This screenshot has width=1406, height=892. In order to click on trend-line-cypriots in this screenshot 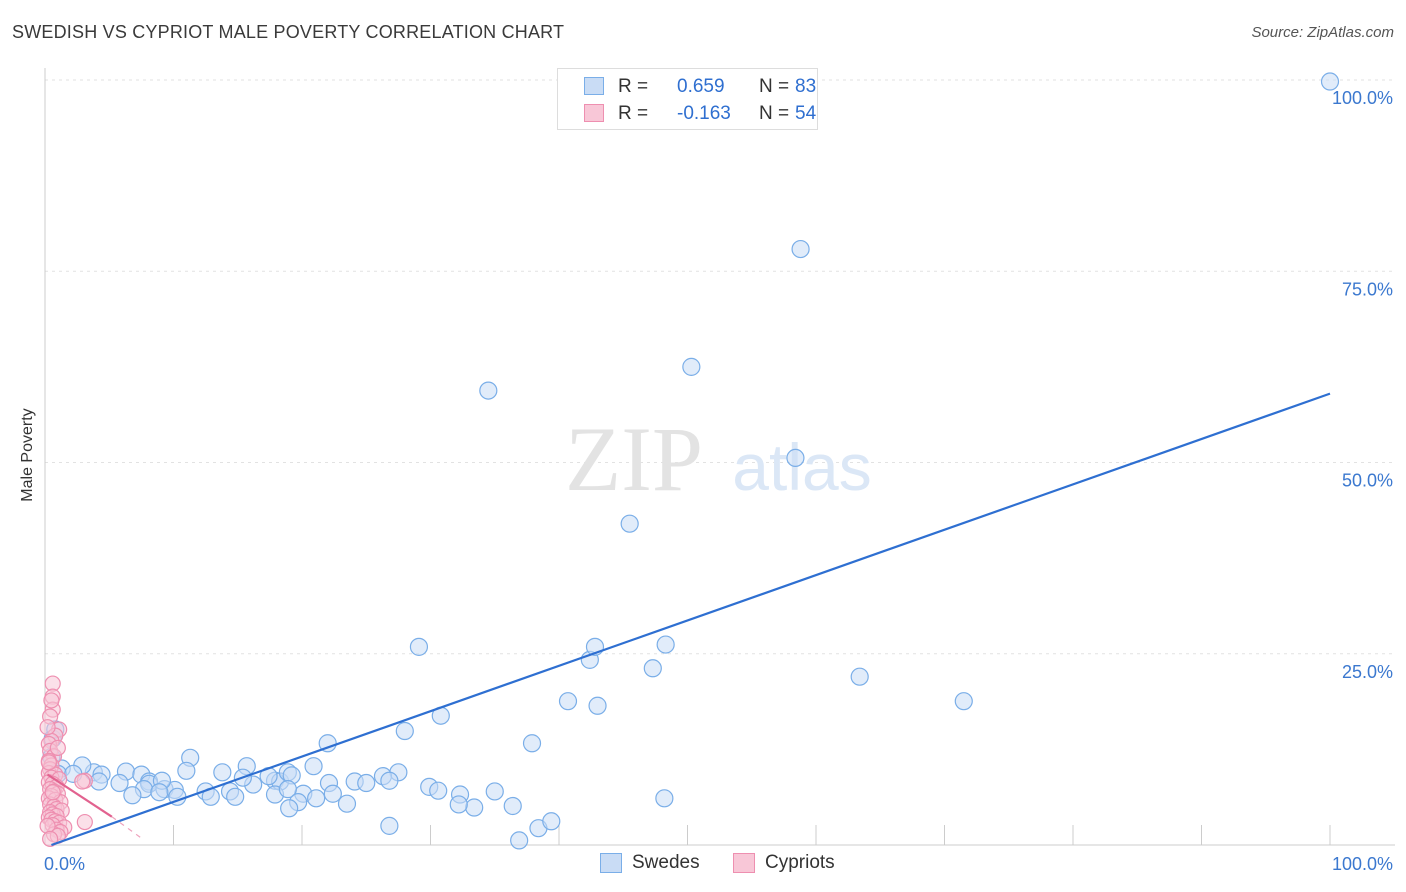, I will do `click(79, 795)`.